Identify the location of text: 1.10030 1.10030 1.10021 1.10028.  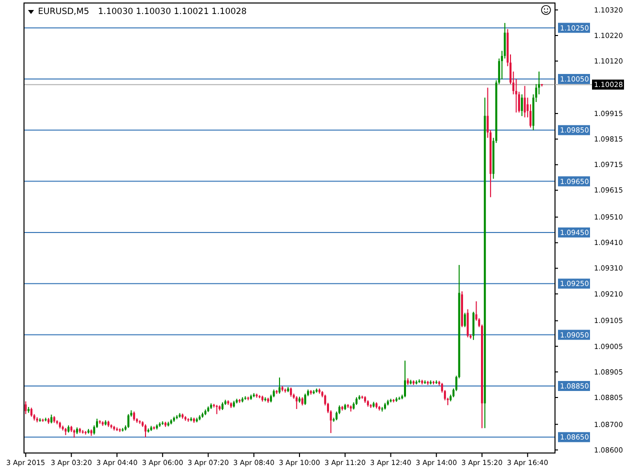
(172, 12).